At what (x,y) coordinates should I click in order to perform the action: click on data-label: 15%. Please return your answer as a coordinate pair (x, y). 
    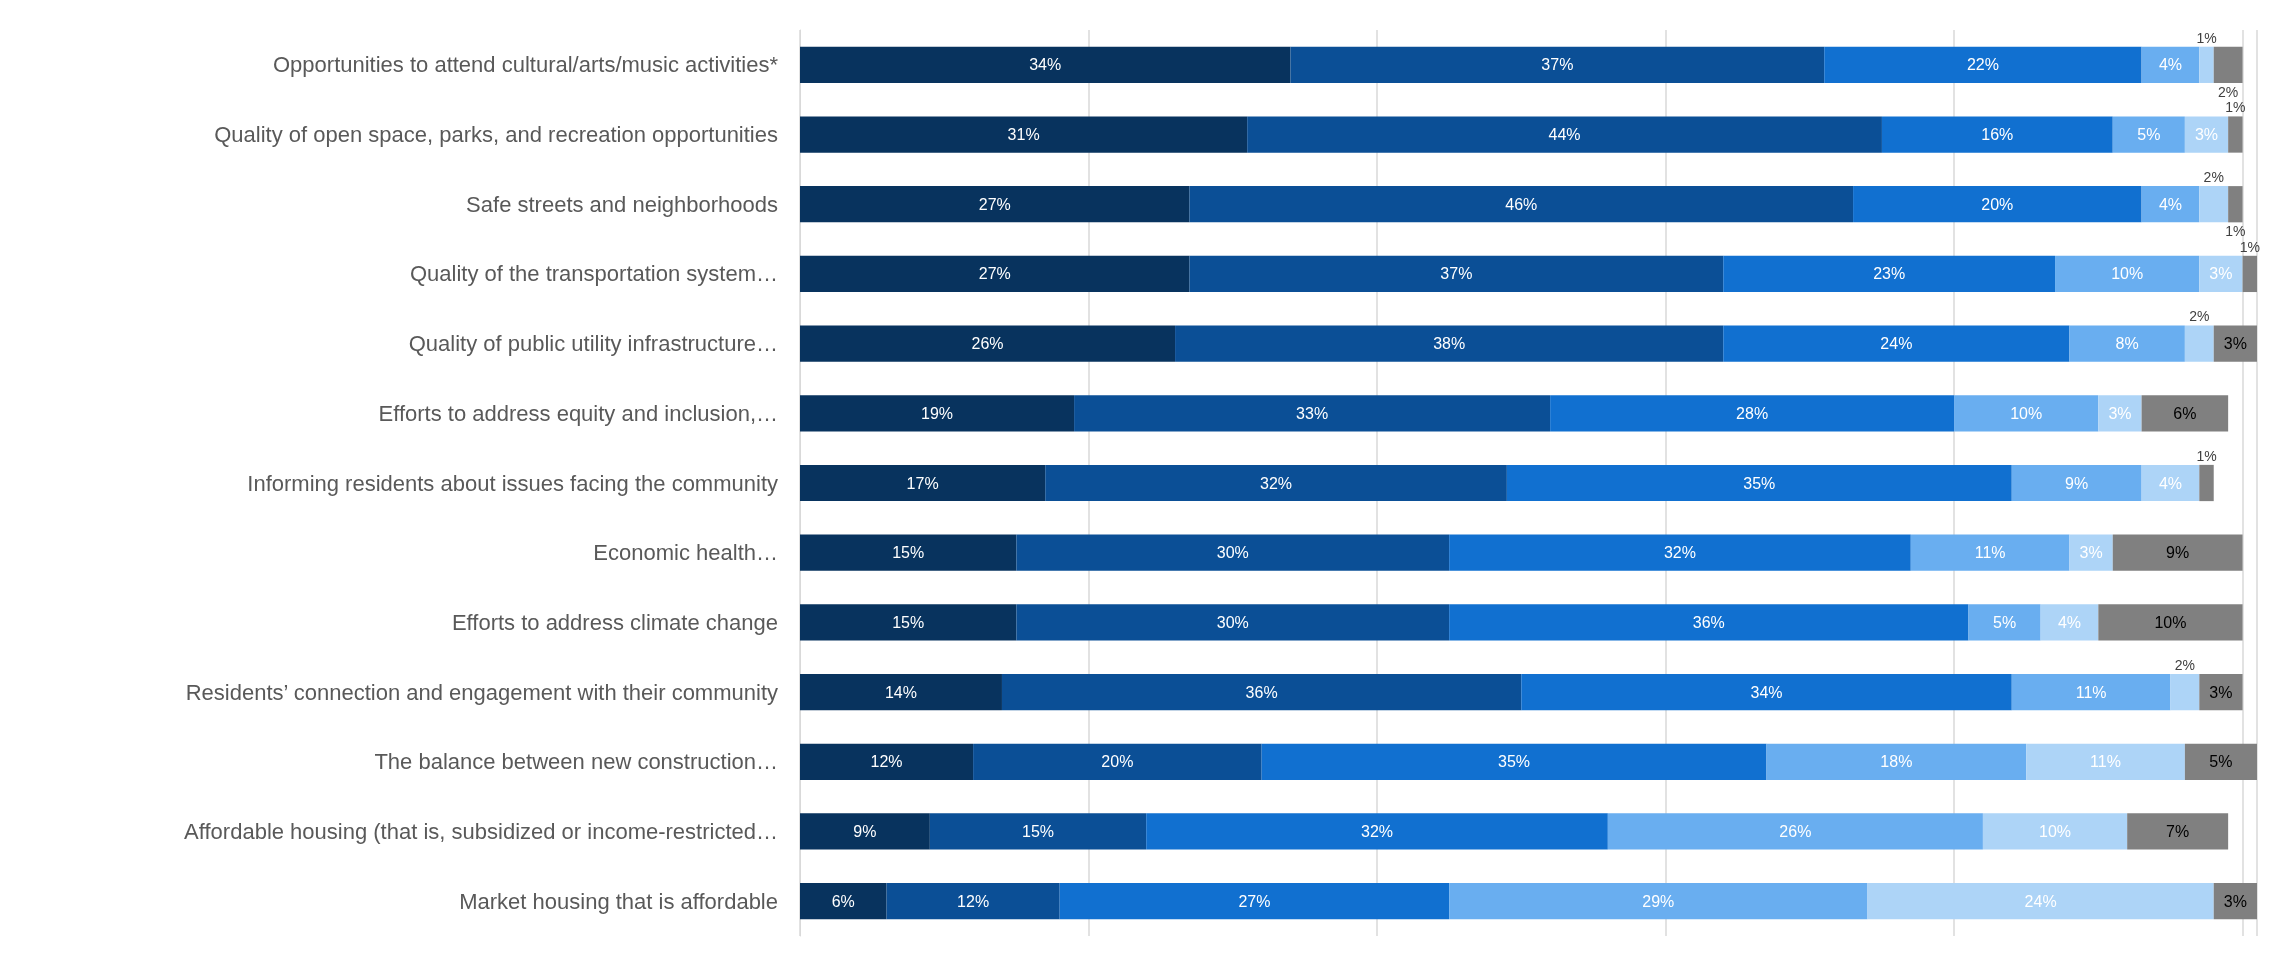
    Looking at the image, I should click on (1038, 831).